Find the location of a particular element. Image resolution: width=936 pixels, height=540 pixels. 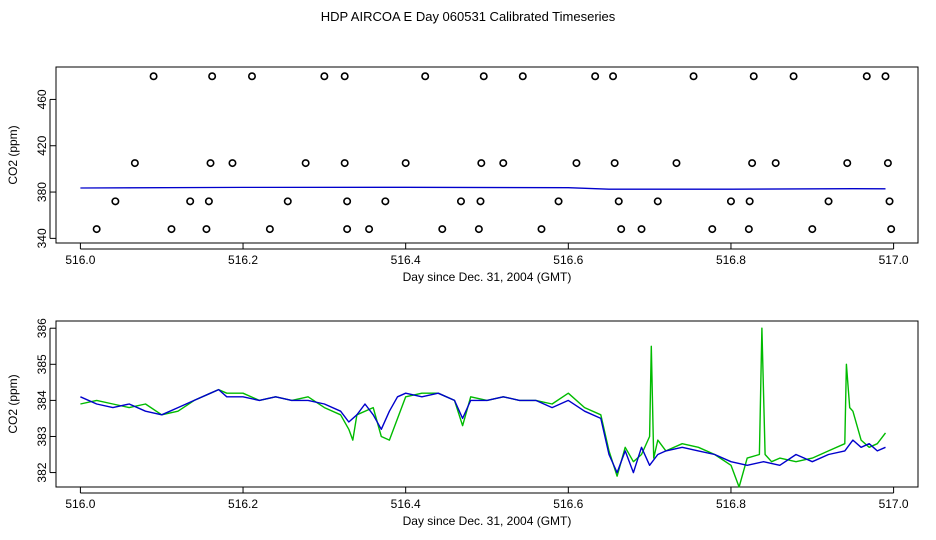

y-tick-label: 460 is located at coordinates (42, 99).